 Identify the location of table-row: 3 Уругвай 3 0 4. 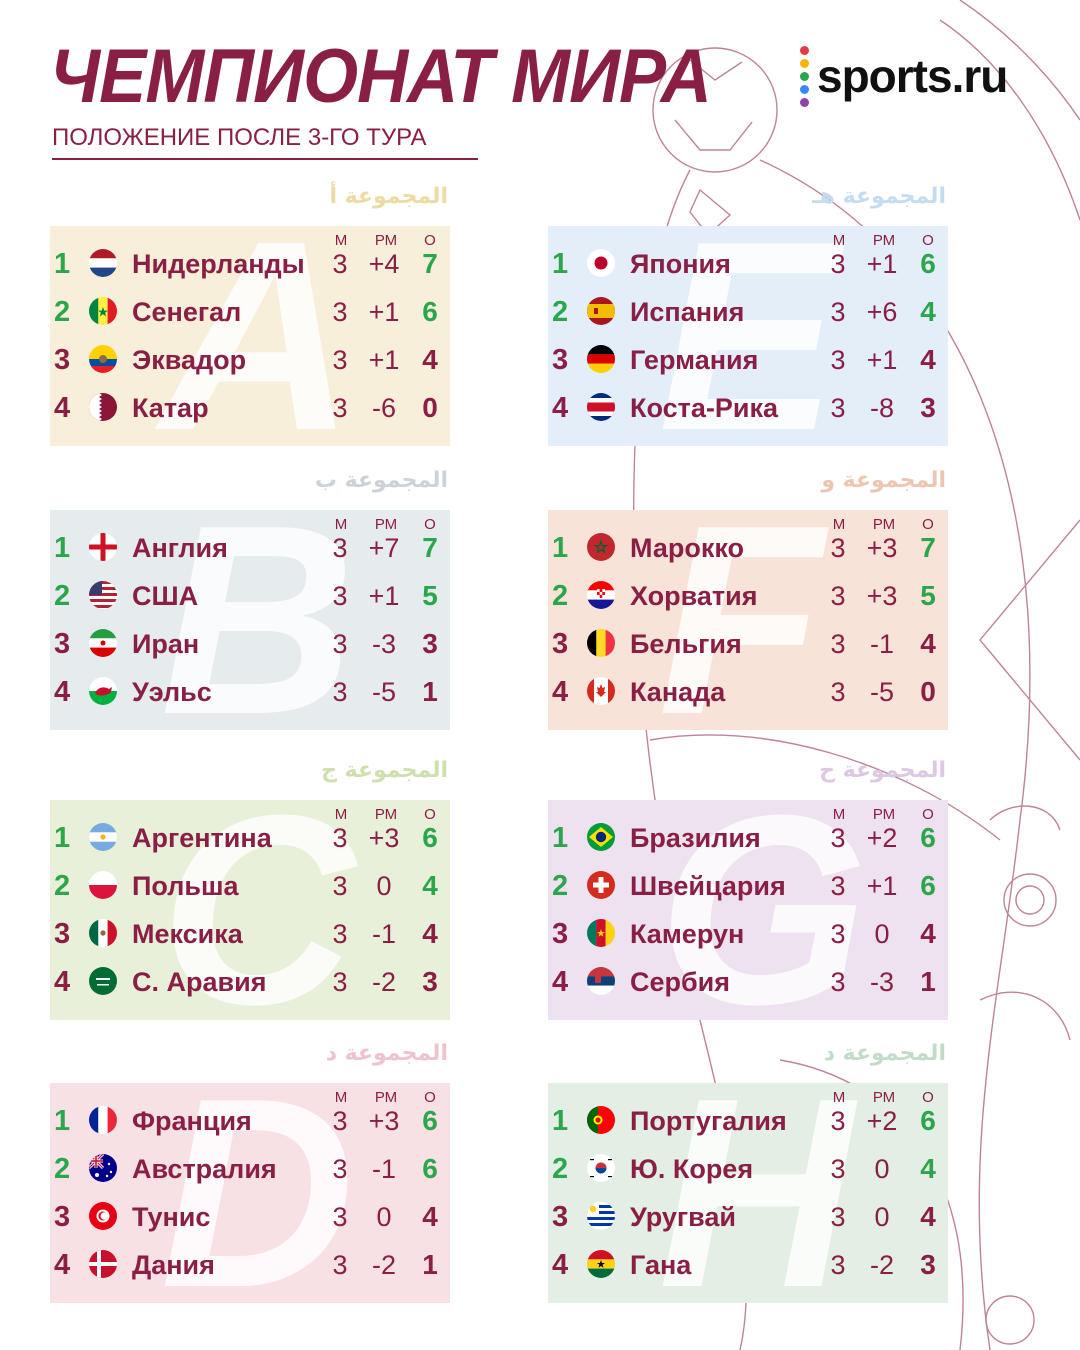
(748, 1217).